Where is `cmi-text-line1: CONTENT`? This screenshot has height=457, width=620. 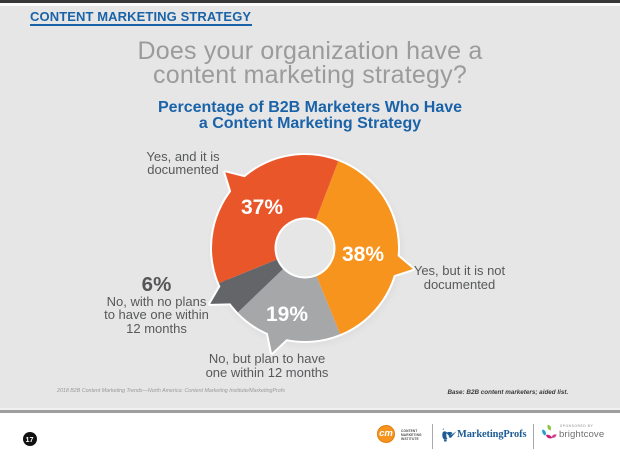
cmi-text-line1: CONTENT is located at coordinates (409, 431).